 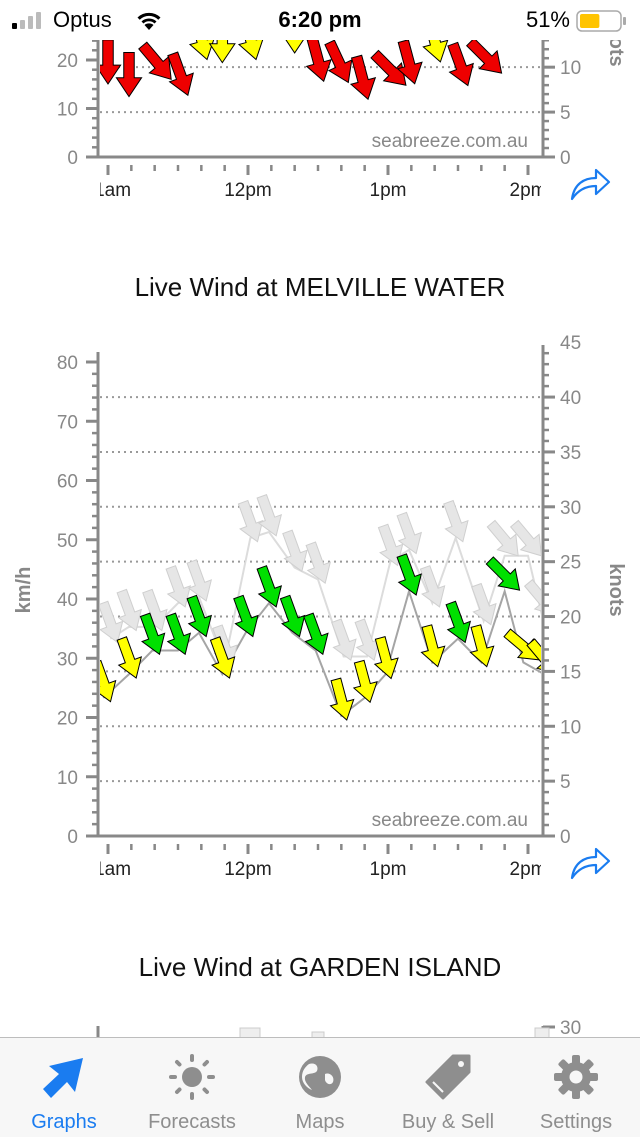 What do you see at coordinates (570, 453) in the screenshot?
I see `right-tick-label: 35` at bounding box center [570, 453].